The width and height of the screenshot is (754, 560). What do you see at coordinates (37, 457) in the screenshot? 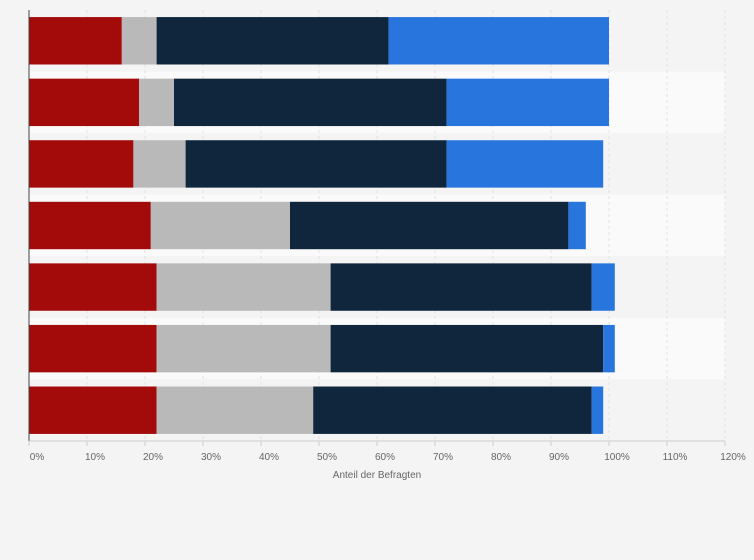
I see `x-tick-label: 0%` at bounding box center [37, 457].